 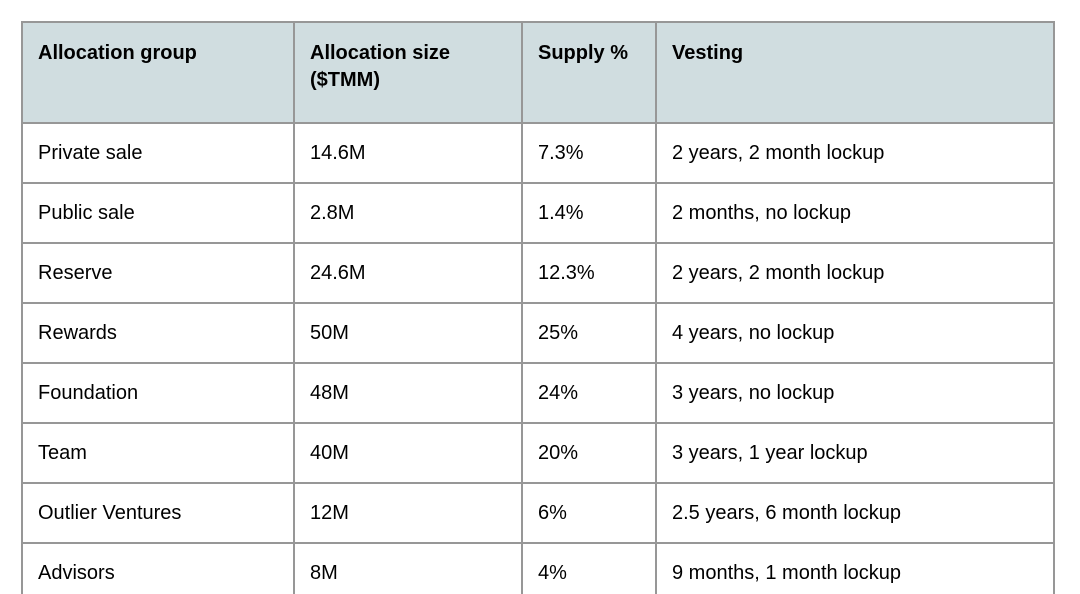 What do you see at coordinates (589, 568) in the screenshot?
I see `cell-supply: 4%` at bounding box center [589, 568].